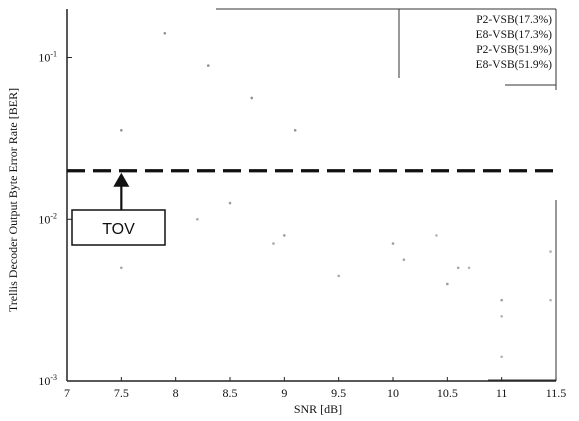 Image resolution: width=579 pixels, height=421 pixels. What do you see at coordinates (514, 65) in the screenshot?
I see `legend-entry: E8-VSB(51.9%)` at bounding box center [514, 65].